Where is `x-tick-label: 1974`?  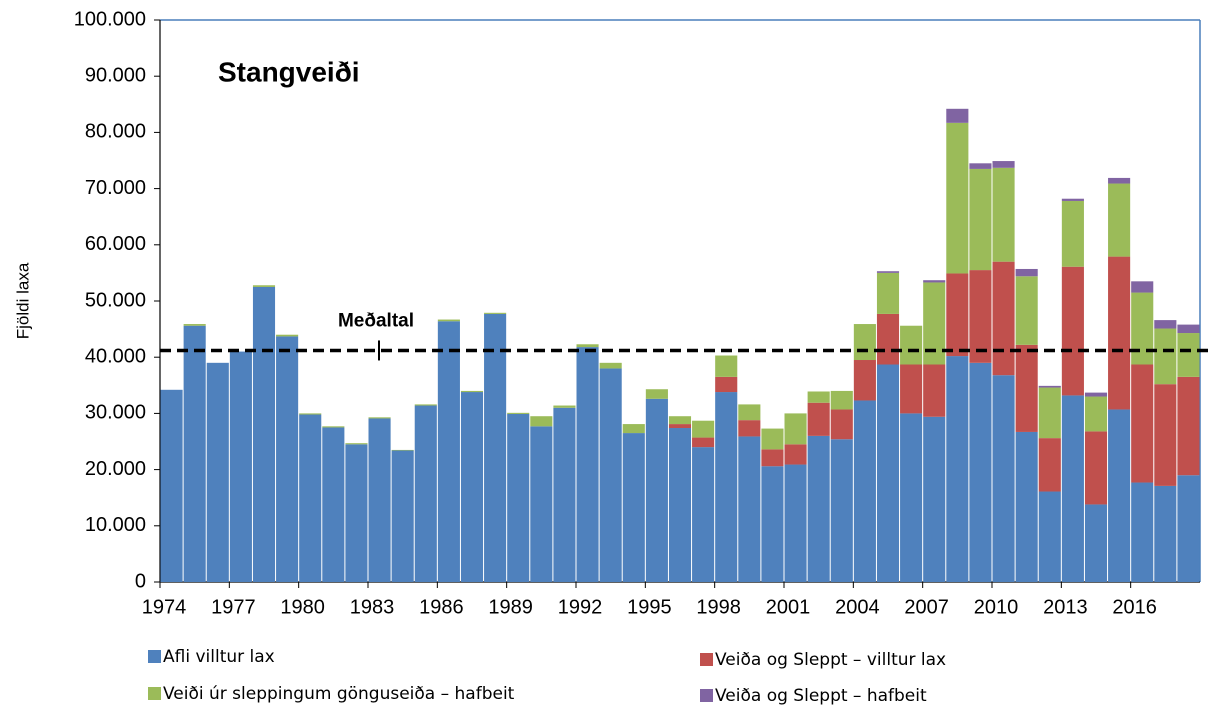 x-tick-label: 1974 is located at coordinates (164, 607).